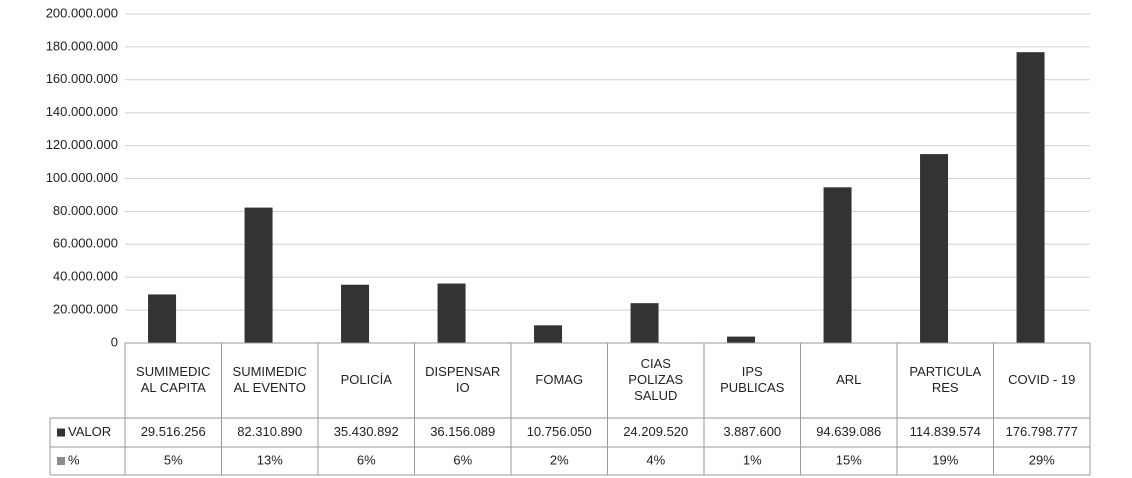  I want to click on x-tick-label: IO, so click(463, 387).